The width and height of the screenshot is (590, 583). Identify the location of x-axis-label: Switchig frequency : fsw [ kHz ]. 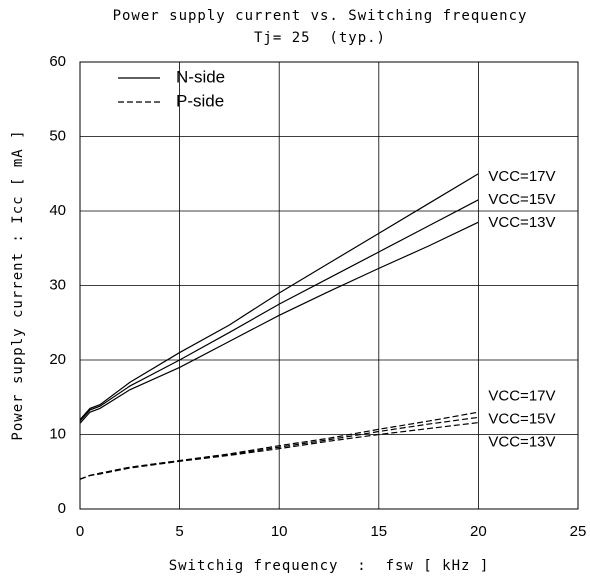
(329, 566).